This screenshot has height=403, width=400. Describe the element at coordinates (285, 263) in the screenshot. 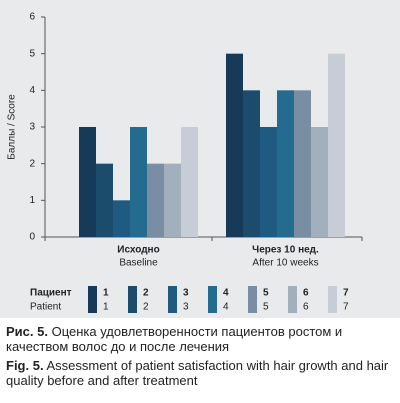

I see `x-tick-label-en: After 10 weeks` at that location.